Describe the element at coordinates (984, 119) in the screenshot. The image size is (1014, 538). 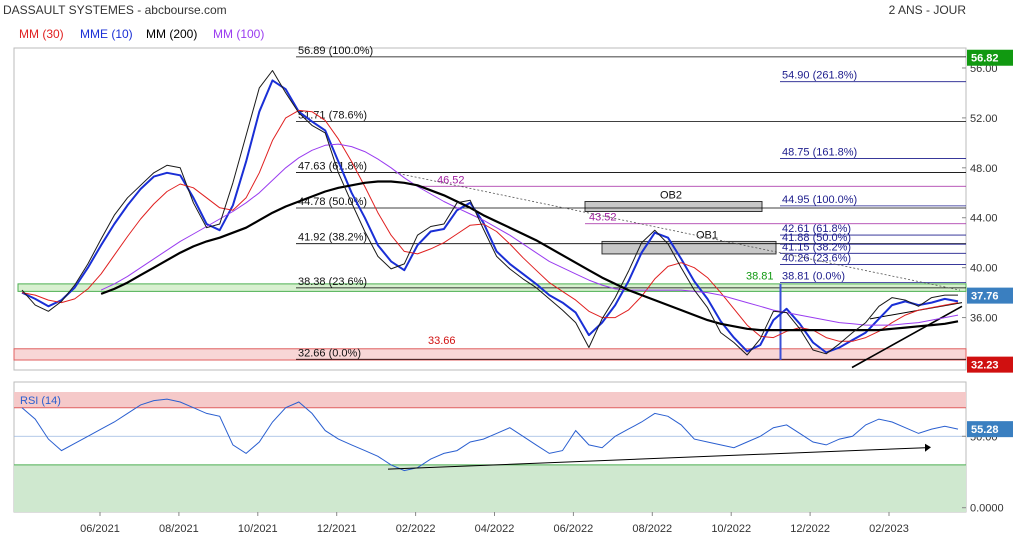
I see `price-y-tick-label: 52.00` at that location.